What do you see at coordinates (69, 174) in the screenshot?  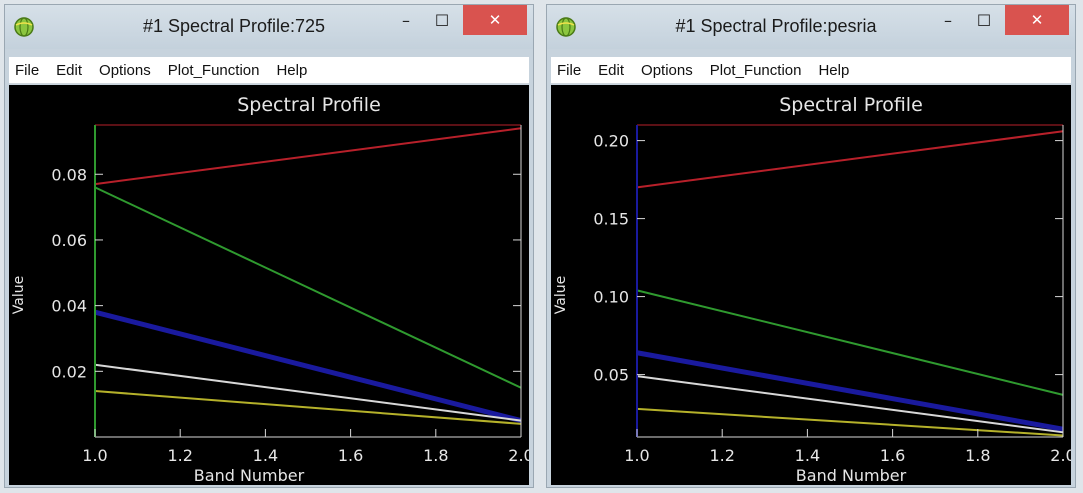 I see `y-tick-label: 0.08` at bounding box center [69, 174].